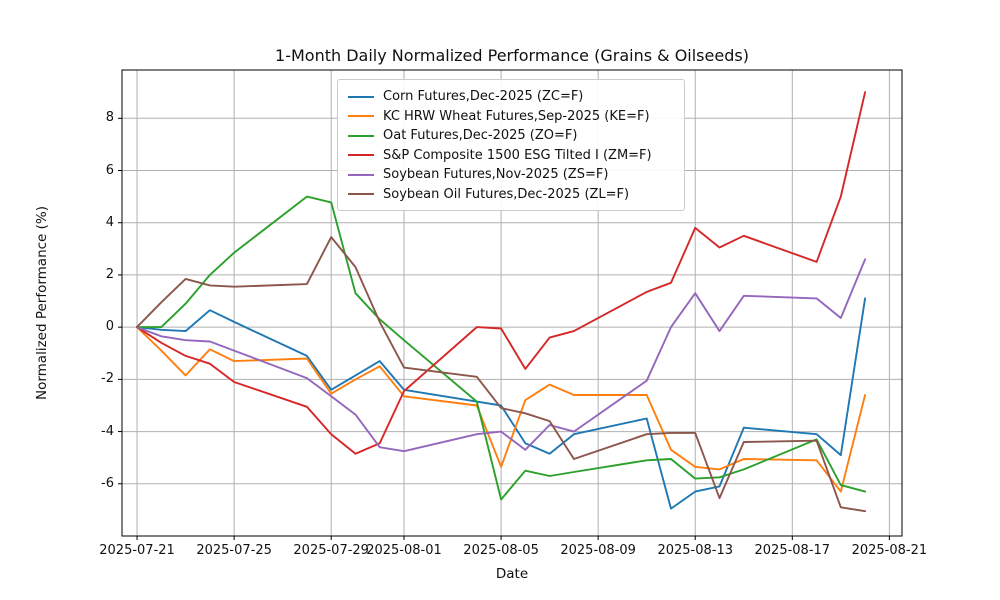 This screenshot has width=1000, height=600. What do you see at coordinates (889, 550) in the screenshot?
I see `x-tick-label: 2025-08-21` at bounding box center [889, 550].